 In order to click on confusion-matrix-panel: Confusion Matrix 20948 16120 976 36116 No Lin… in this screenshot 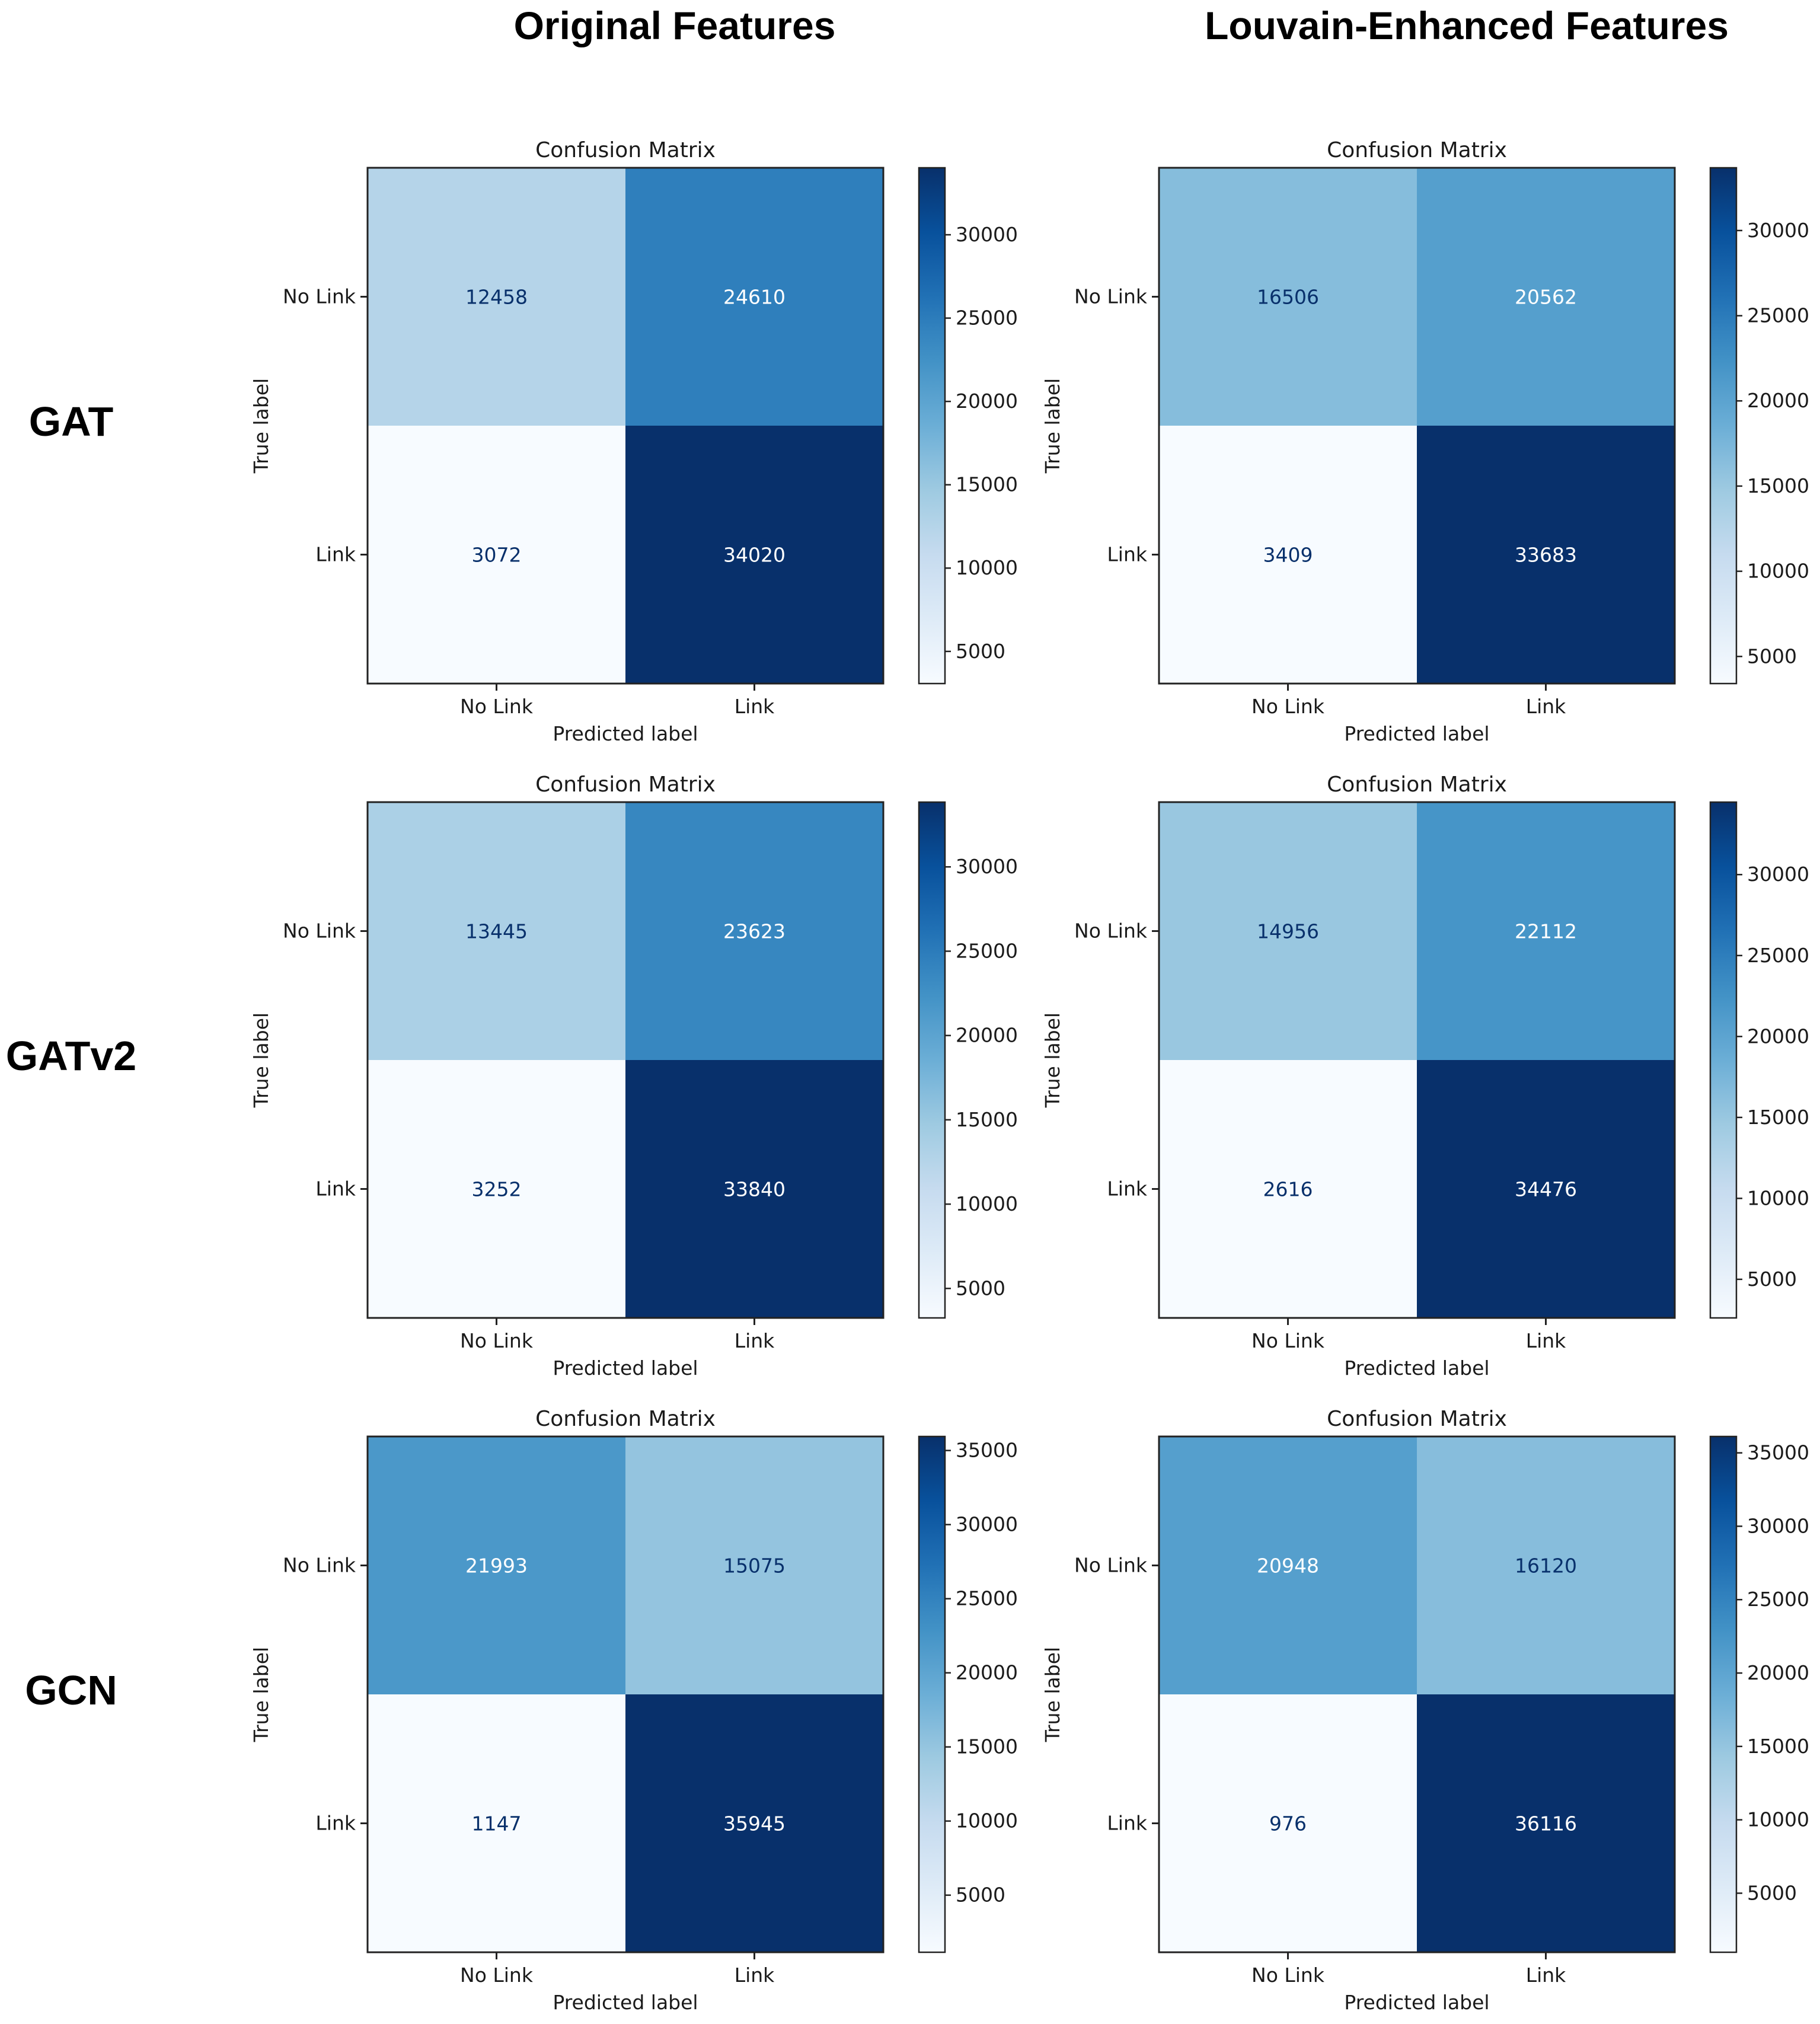, I will do `click(1425, 1710)`.